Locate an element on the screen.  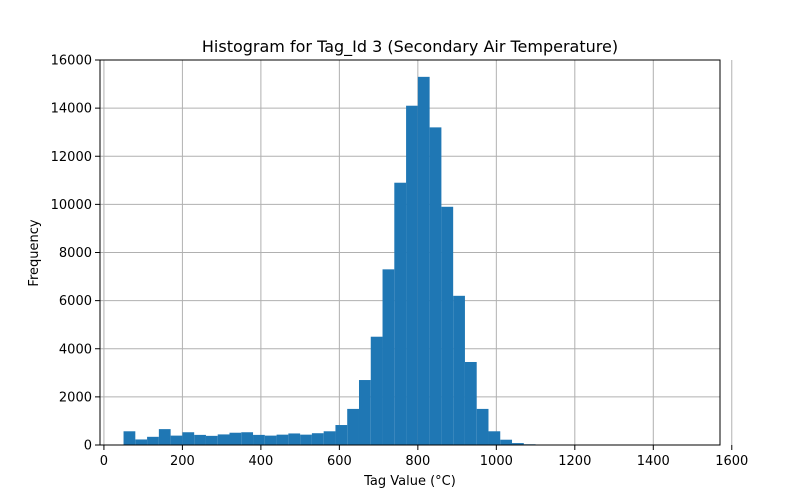
x-tick-label: 200 is located at coordinates (182, 461).